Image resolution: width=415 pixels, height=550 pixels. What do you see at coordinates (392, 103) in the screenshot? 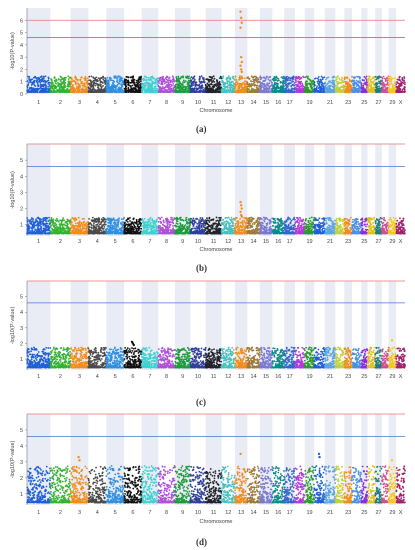
I see `x-tick-label: 29` at bounding box center [392, 103].